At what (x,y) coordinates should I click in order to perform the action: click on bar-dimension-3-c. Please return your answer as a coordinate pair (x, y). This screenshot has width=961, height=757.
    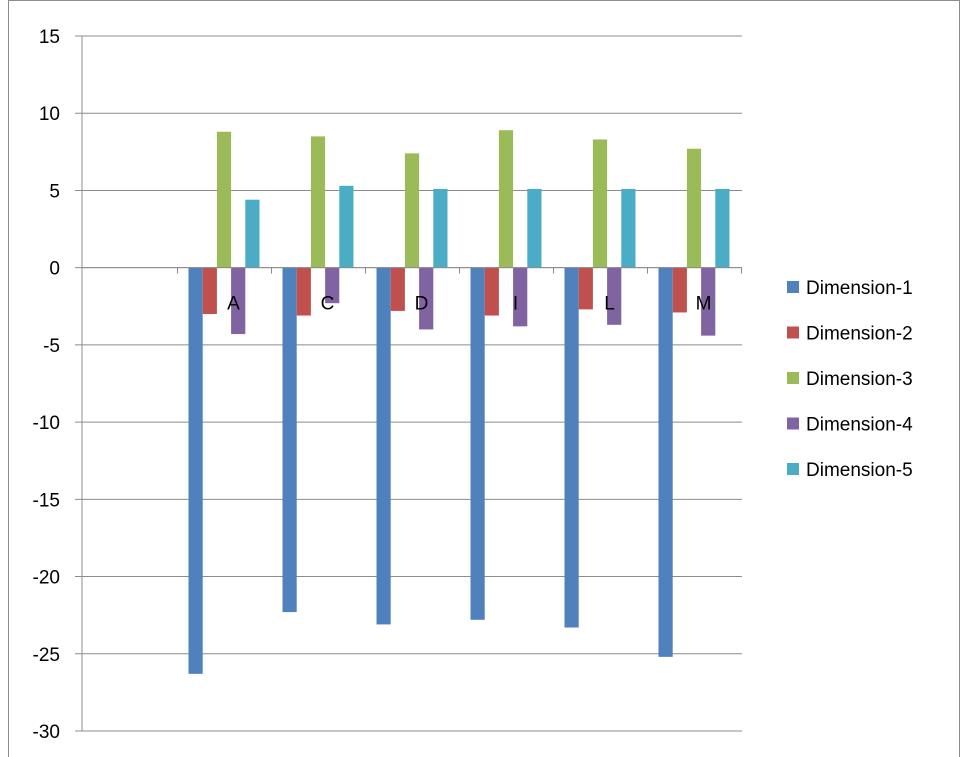
    Looking at the image, I should click on (318, 202).